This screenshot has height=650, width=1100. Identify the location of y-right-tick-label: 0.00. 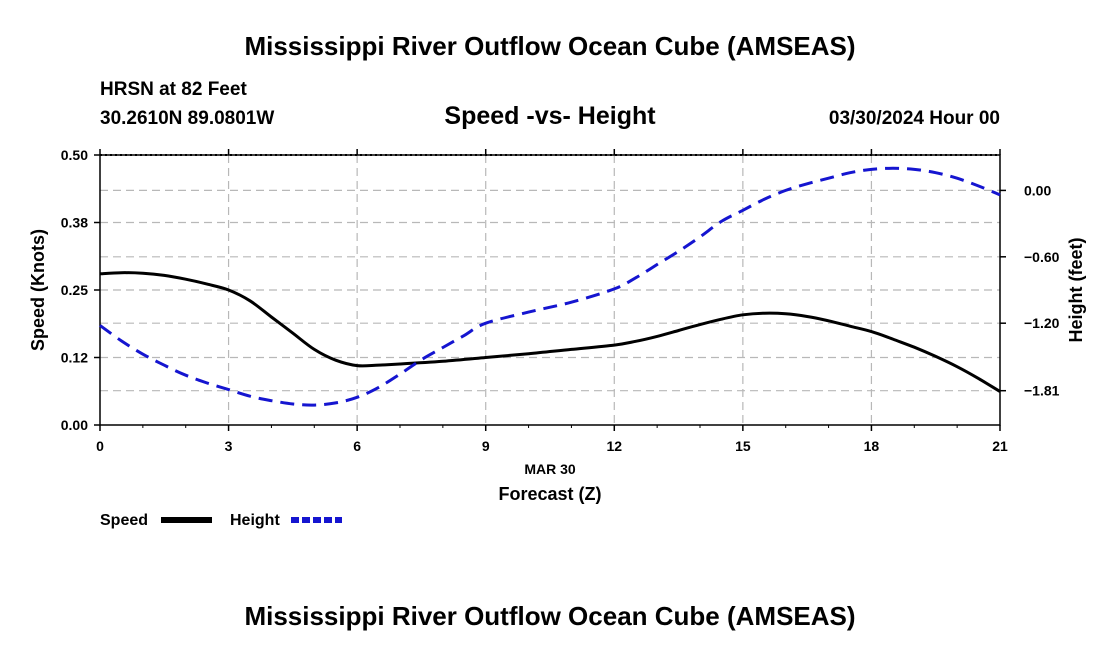
(1037, 190).